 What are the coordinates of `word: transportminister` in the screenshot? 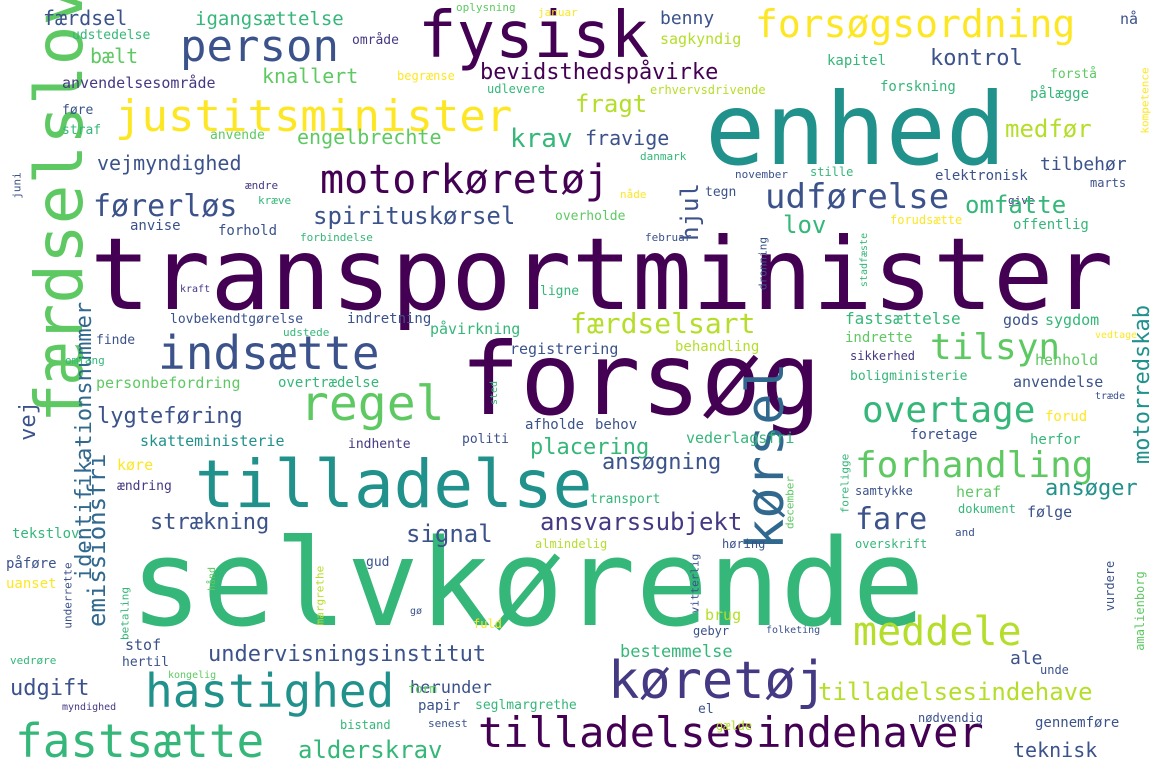 It's located at (602, 274).